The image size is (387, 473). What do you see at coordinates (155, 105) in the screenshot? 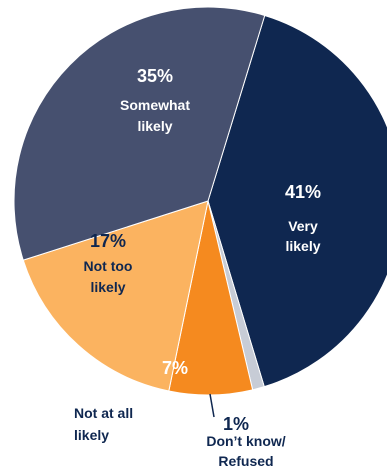
I see `label-somewhat-likely-line1: Somewhat` at bounding box center [155, 105].